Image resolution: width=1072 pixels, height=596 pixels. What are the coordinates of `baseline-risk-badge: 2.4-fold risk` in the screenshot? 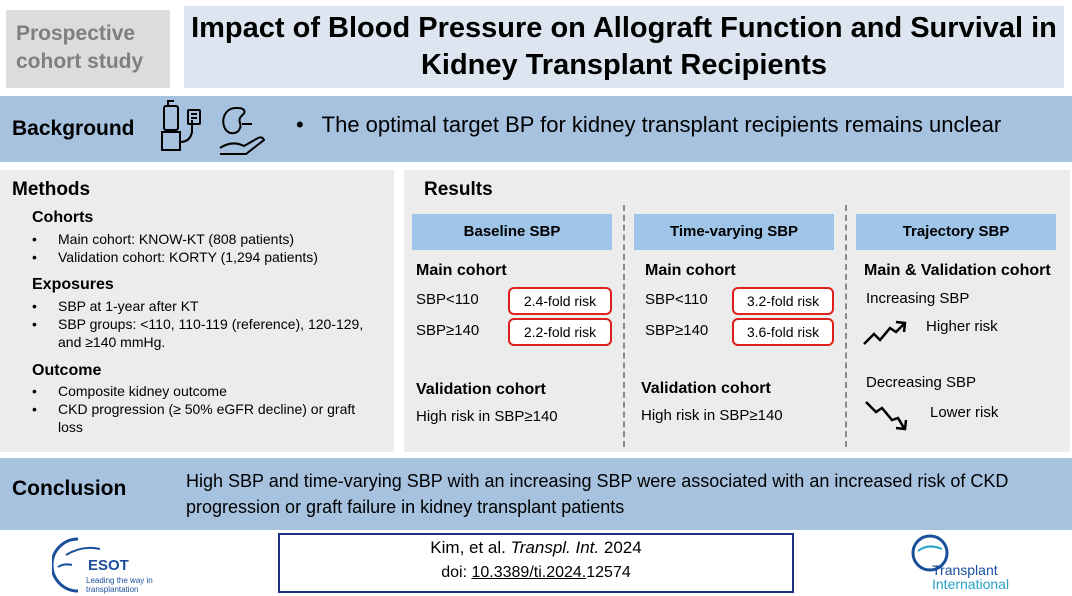 It's located at (560, 301).